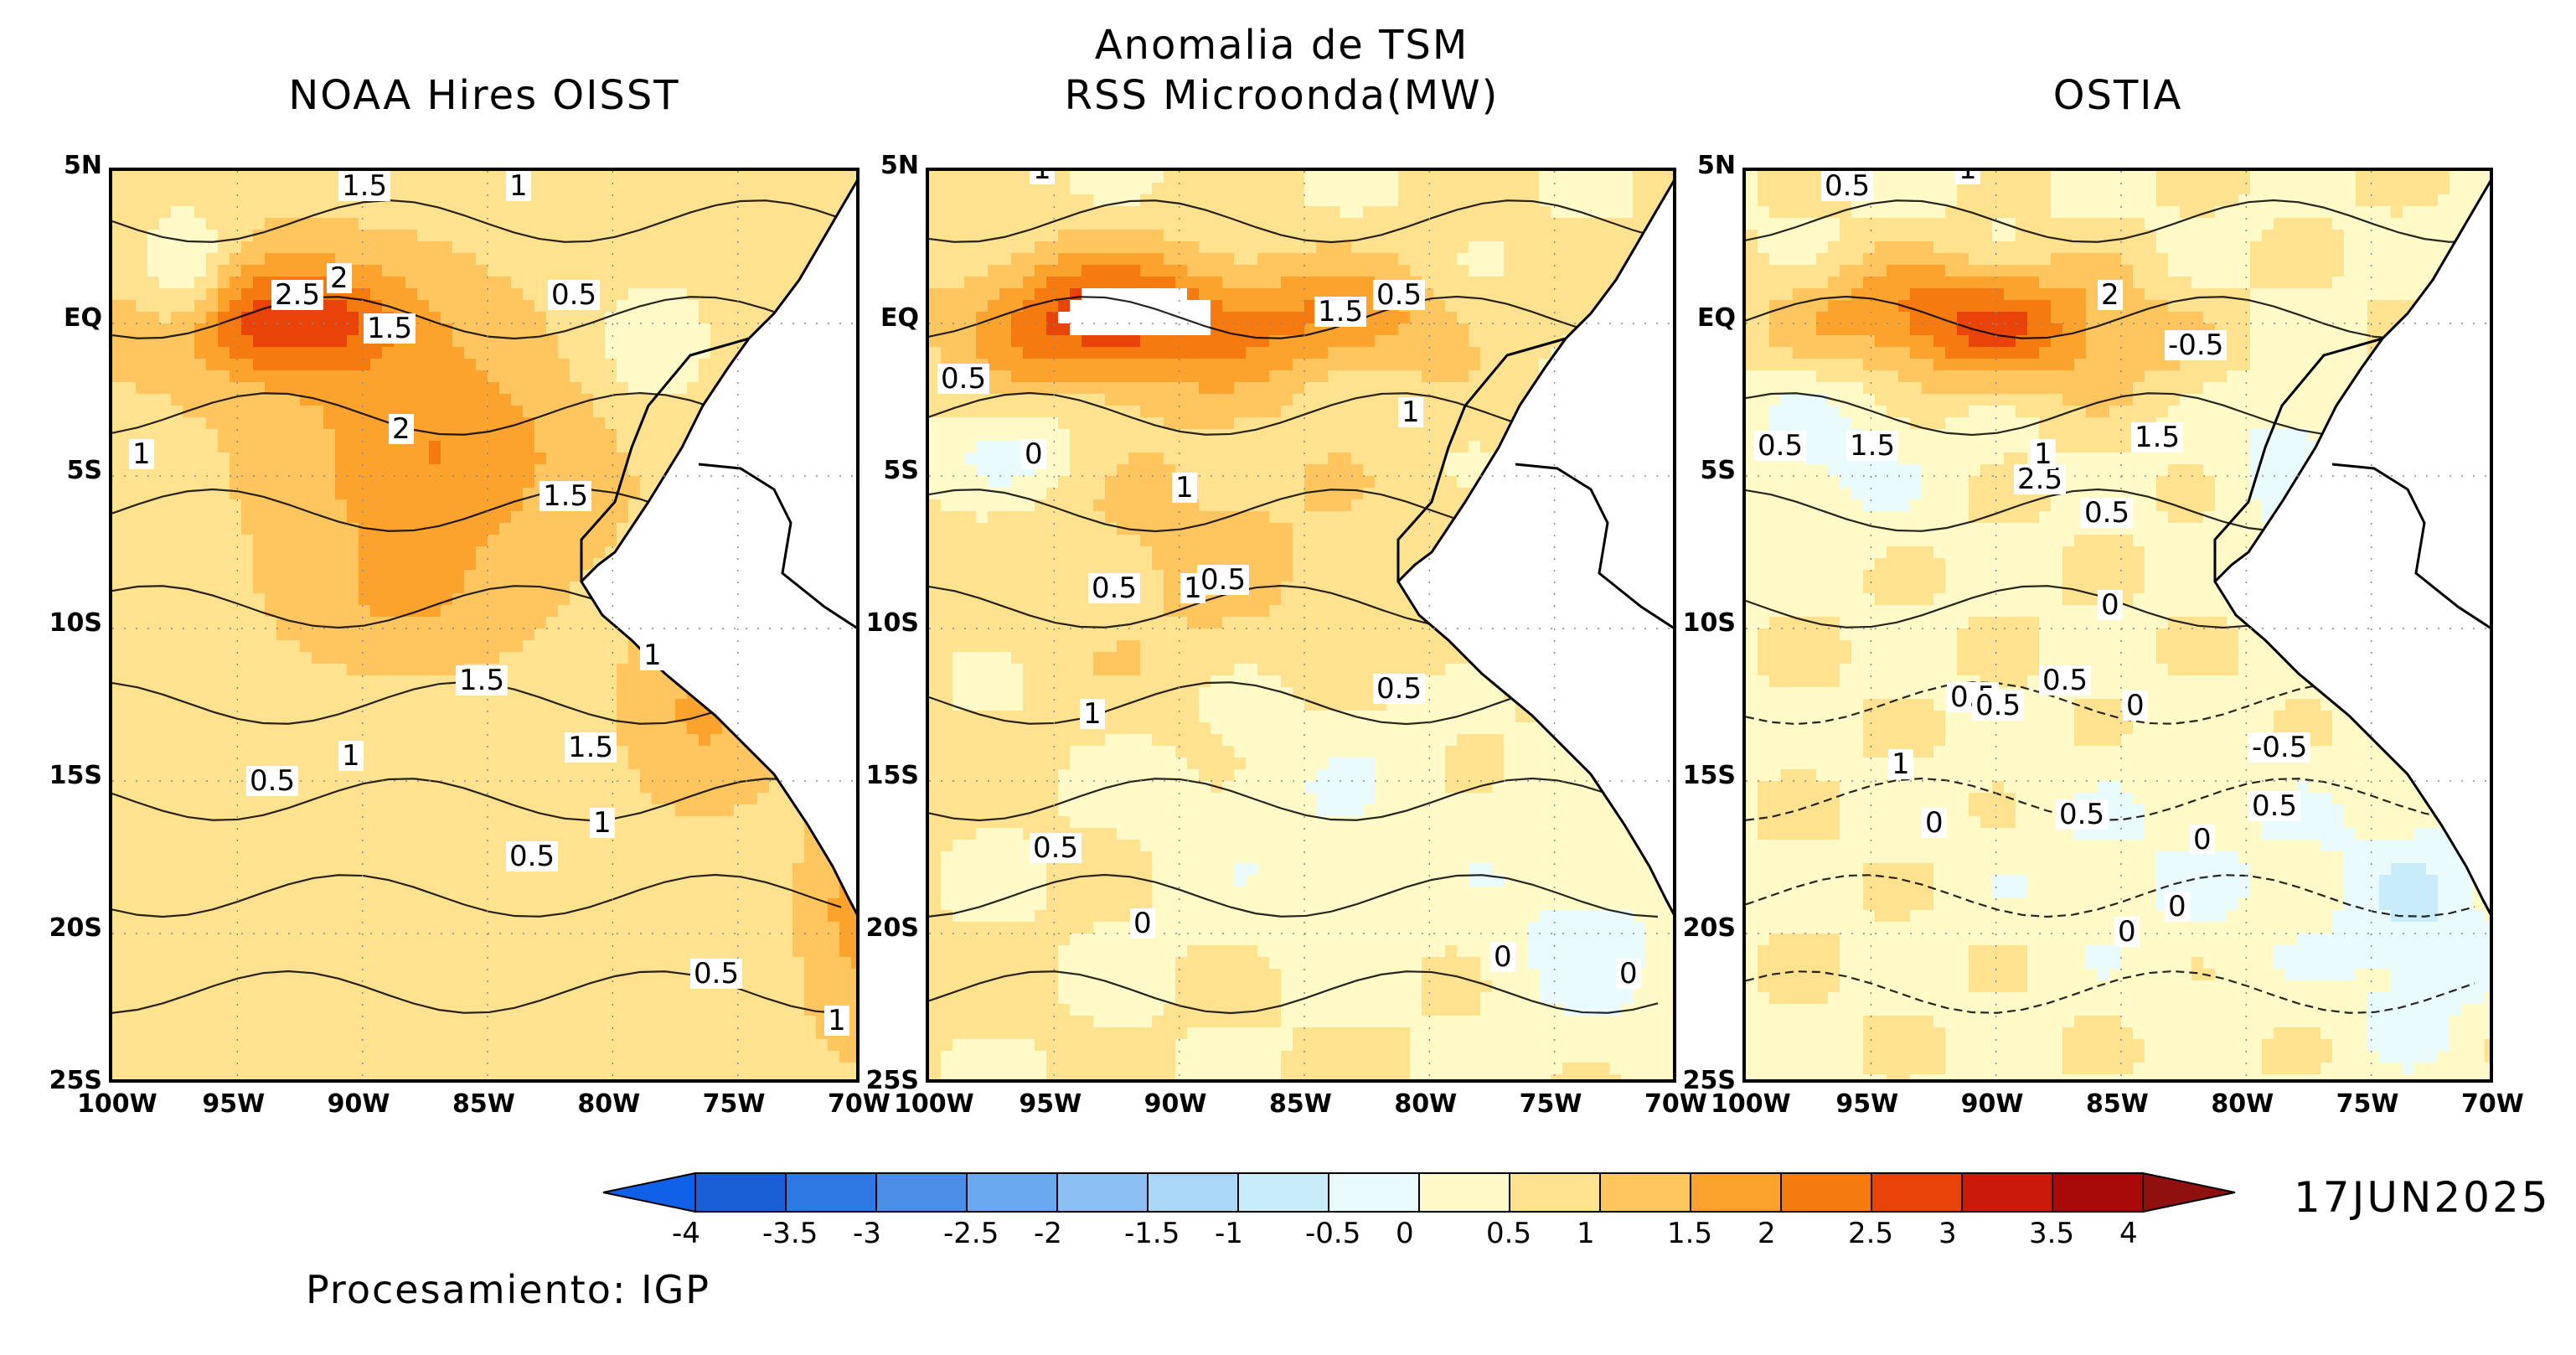  I want to click on colorbar-tick-label: 3, so click(1947, 1233).